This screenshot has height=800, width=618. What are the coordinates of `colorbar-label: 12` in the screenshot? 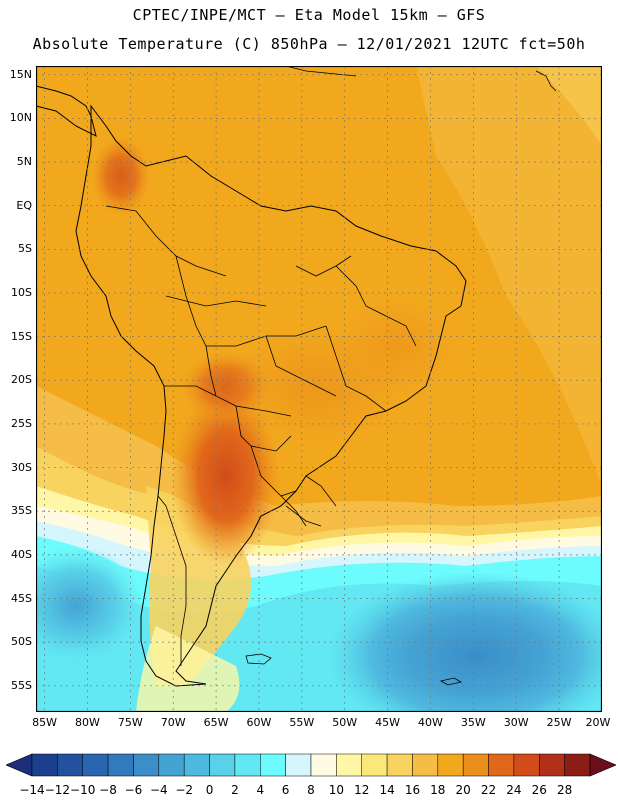 It's located at (362, 790).